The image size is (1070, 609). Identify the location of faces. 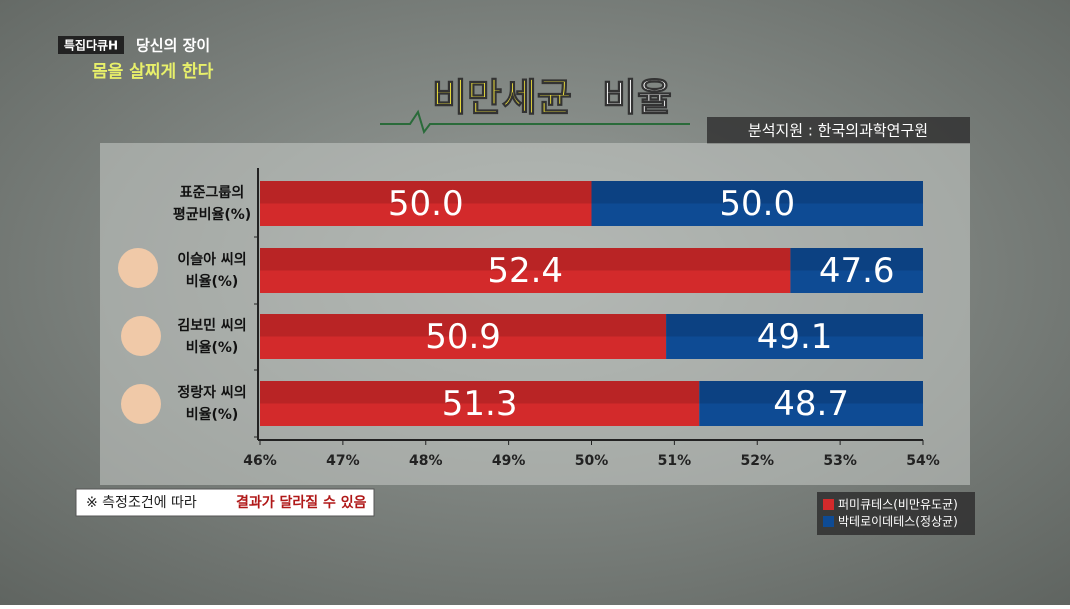
(139, 336).